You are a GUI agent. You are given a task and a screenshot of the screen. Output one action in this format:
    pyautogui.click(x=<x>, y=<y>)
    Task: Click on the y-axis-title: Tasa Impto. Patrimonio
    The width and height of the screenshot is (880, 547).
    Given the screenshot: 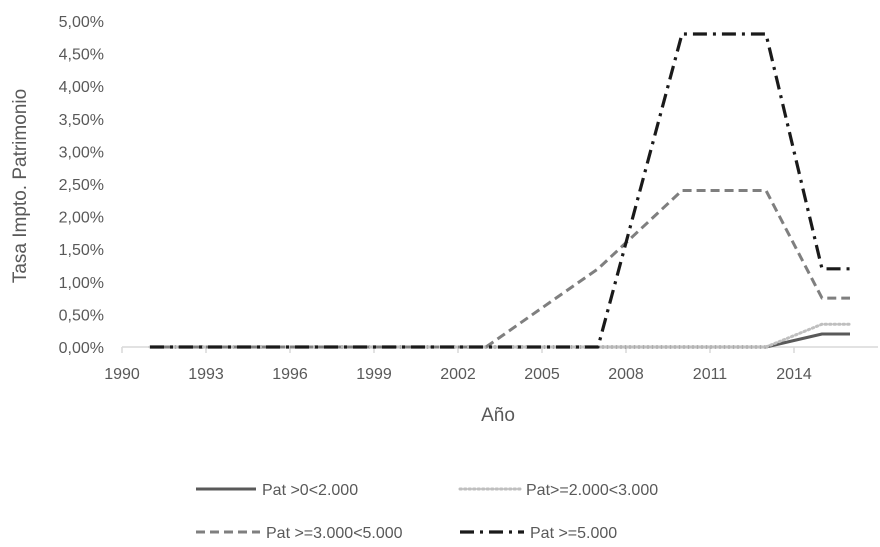 What is the action you would take?
    pyautogui.click(x=20, y=186)
    